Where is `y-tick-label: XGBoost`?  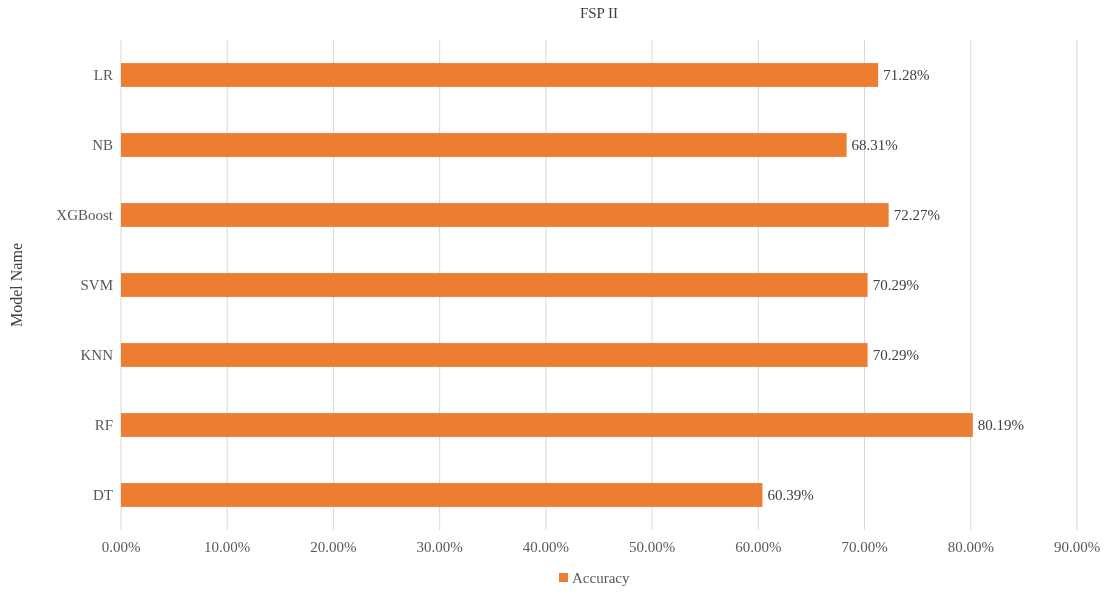 y-tick-label: XGBoost is located at coordinates (85, 215).